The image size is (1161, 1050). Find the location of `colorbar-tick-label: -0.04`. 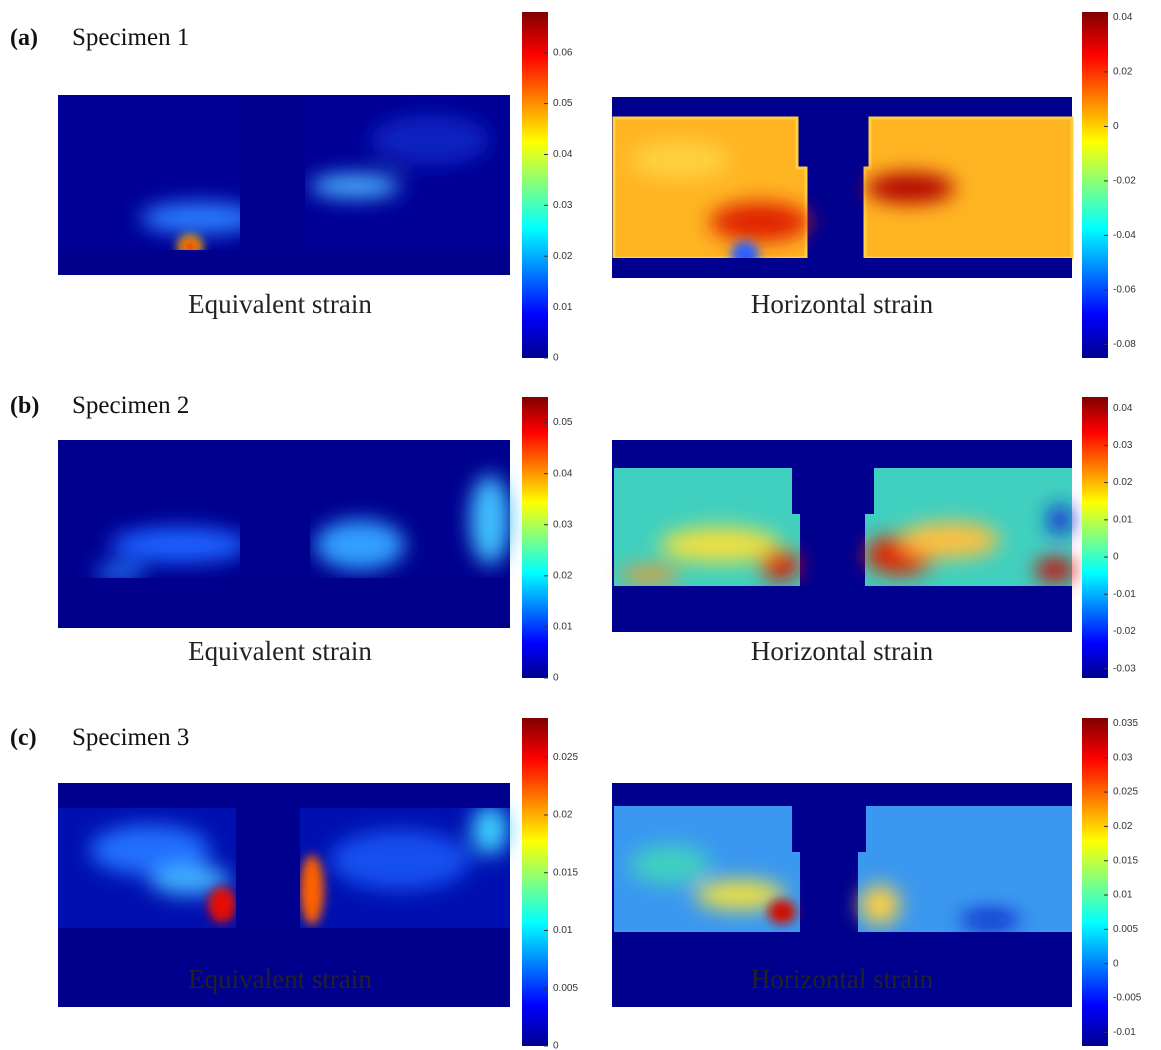

colorbar-tick-label: -0.04 is located at coordinates (1124, 235).